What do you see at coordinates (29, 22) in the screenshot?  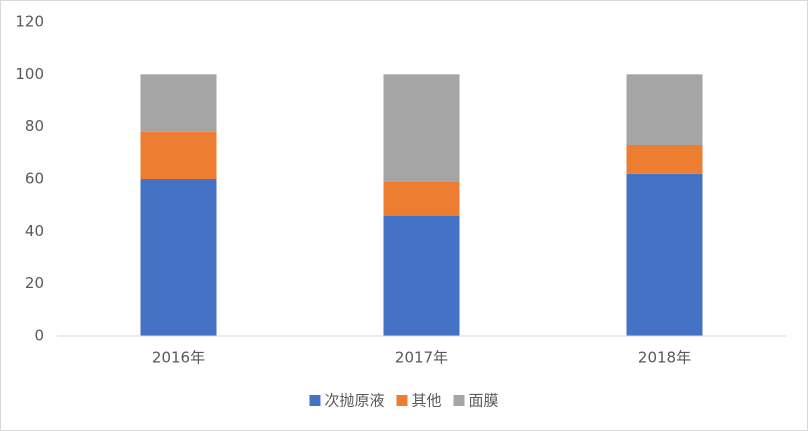 I see `y-tick-label: 120` at bounding box center [29, 22].